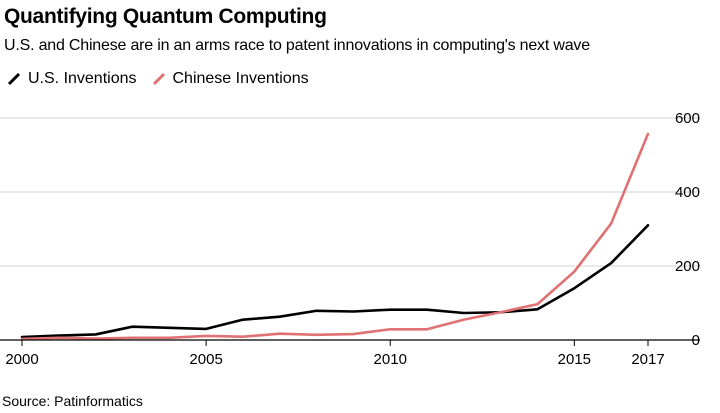 This screenshot has width=720, height=413. Describe the element at coordinates (82, 78) in the screenshot. I see `legend-label-us: U.S. Inventions` at that location.